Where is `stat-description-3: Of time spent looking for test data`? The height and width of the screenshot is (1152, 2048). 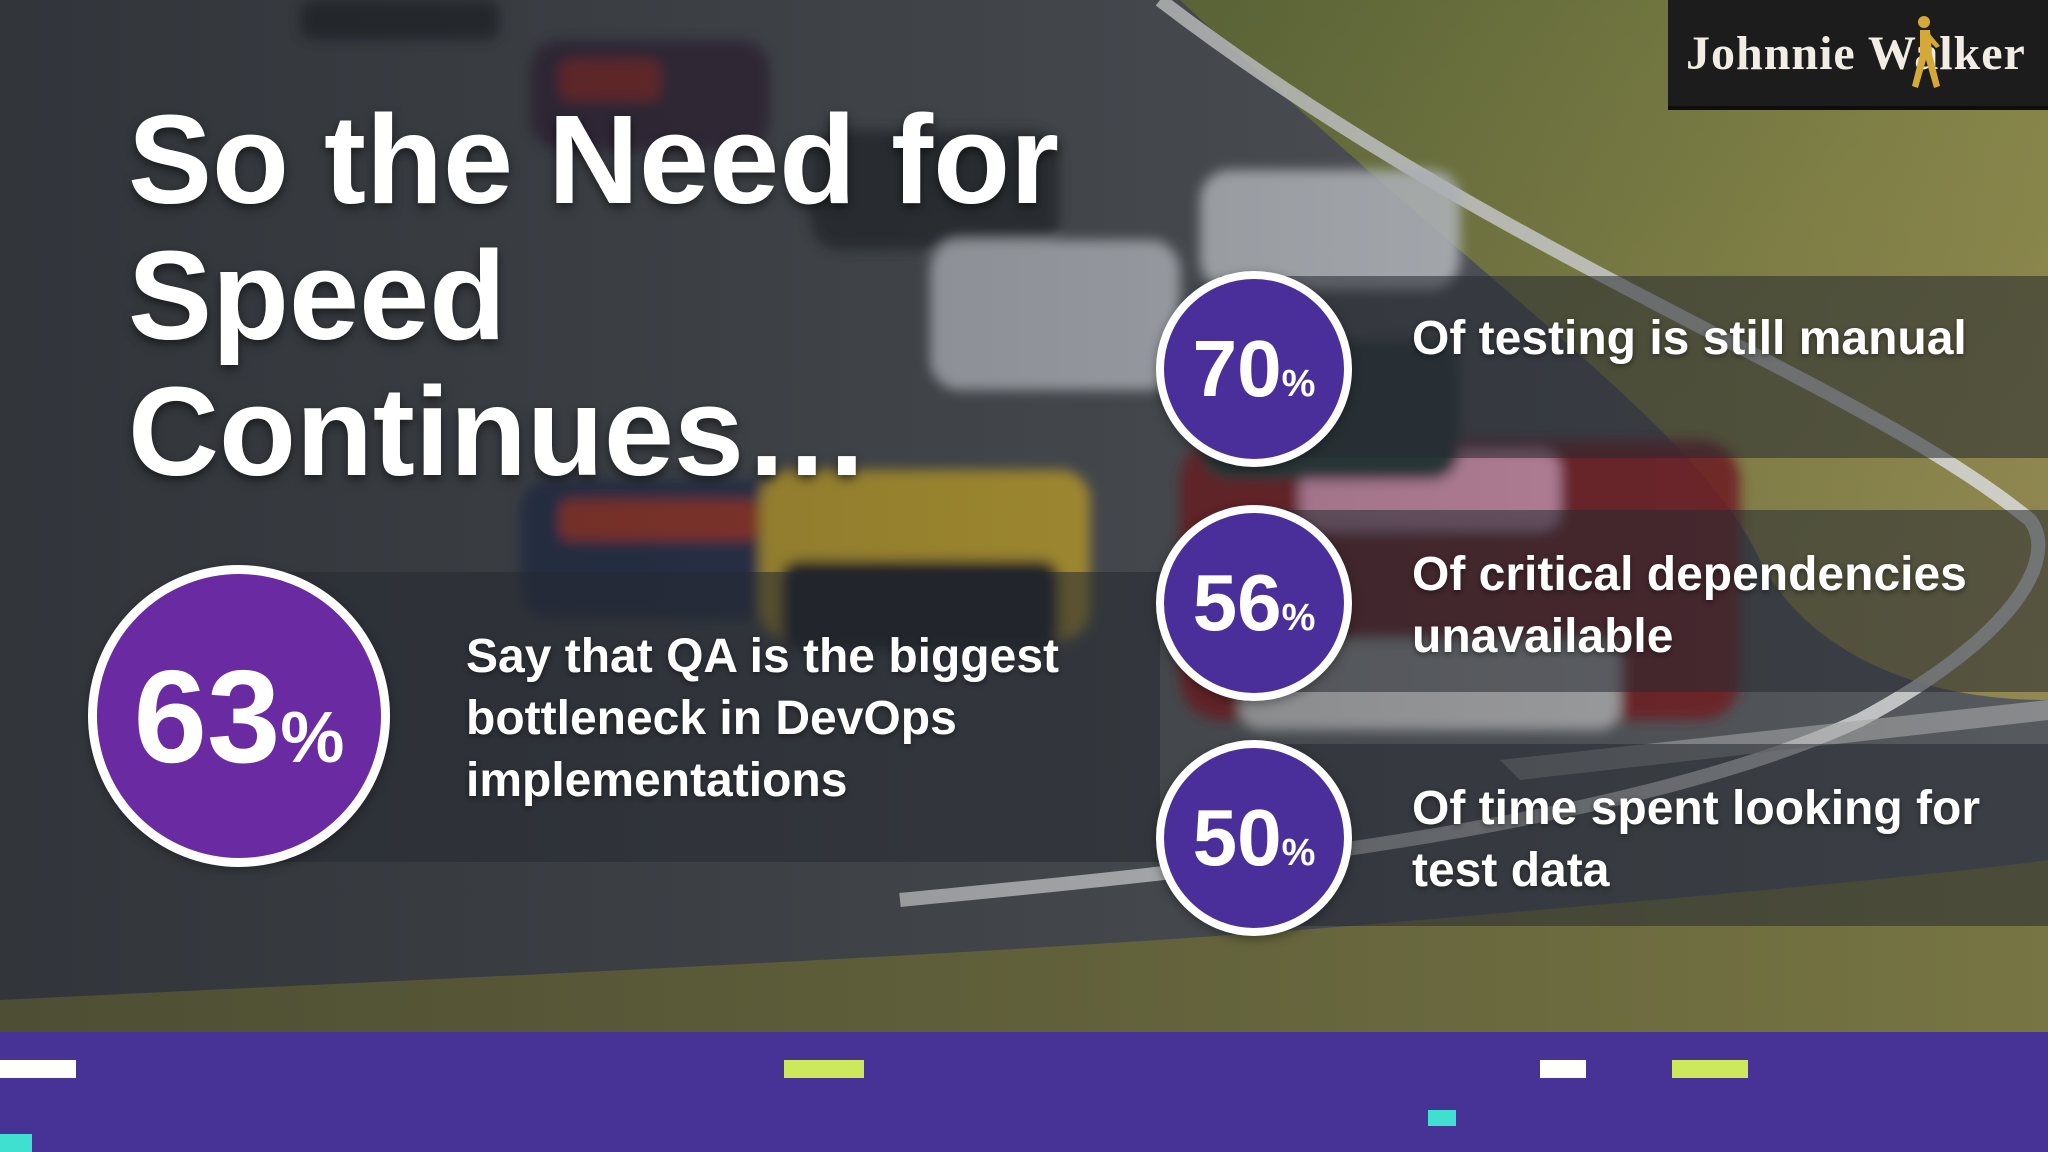 stat-description-3: Of time spent looking for test data is located at coordinates (1696, 839).